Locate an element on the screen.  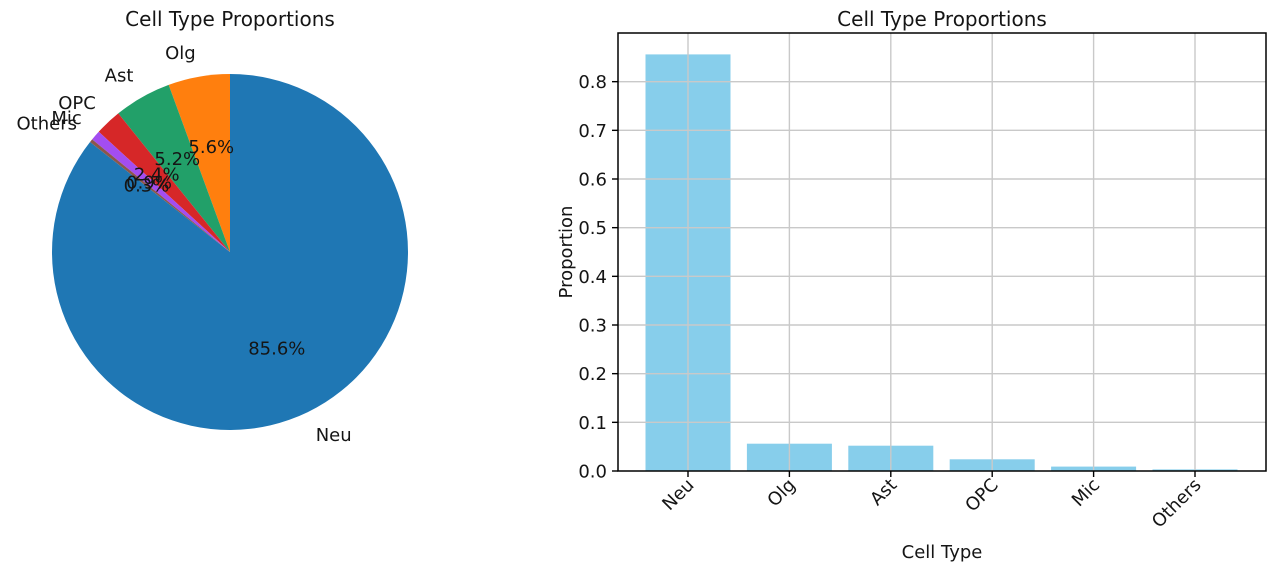
x-tick-label-ast: Ast is located at coordinates (883, 492).